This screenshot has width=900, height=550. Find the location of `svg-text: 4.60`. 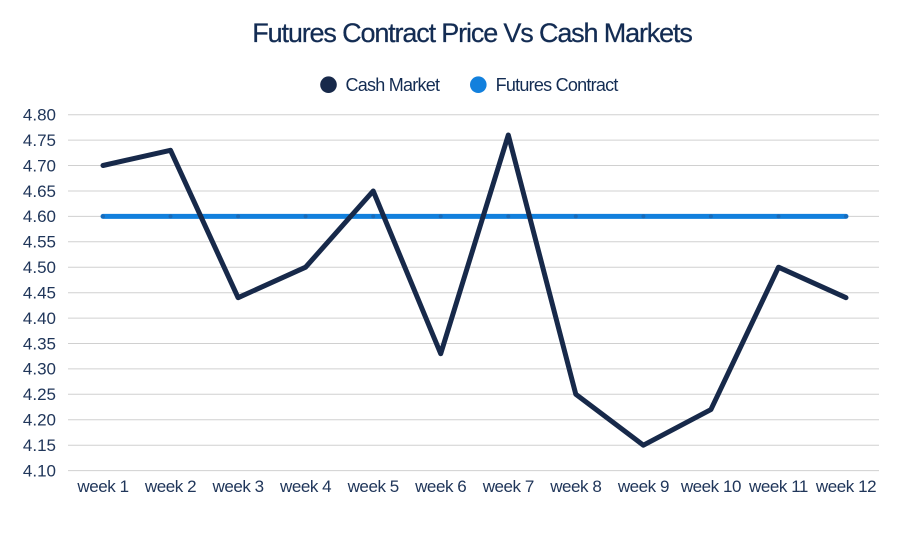

svg-text: 4.60 is located at coordinates (39, 216).